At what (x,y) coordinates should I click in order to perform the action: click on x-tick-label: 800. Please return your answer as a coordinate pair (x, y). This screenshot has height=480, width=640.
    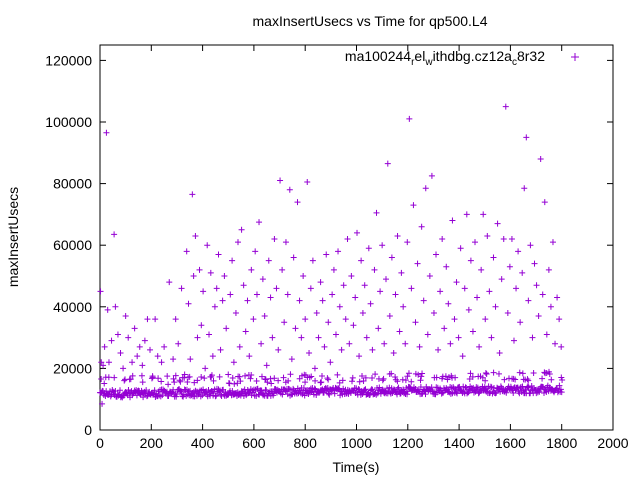
    Looking at the image, I should click on (306, 443).